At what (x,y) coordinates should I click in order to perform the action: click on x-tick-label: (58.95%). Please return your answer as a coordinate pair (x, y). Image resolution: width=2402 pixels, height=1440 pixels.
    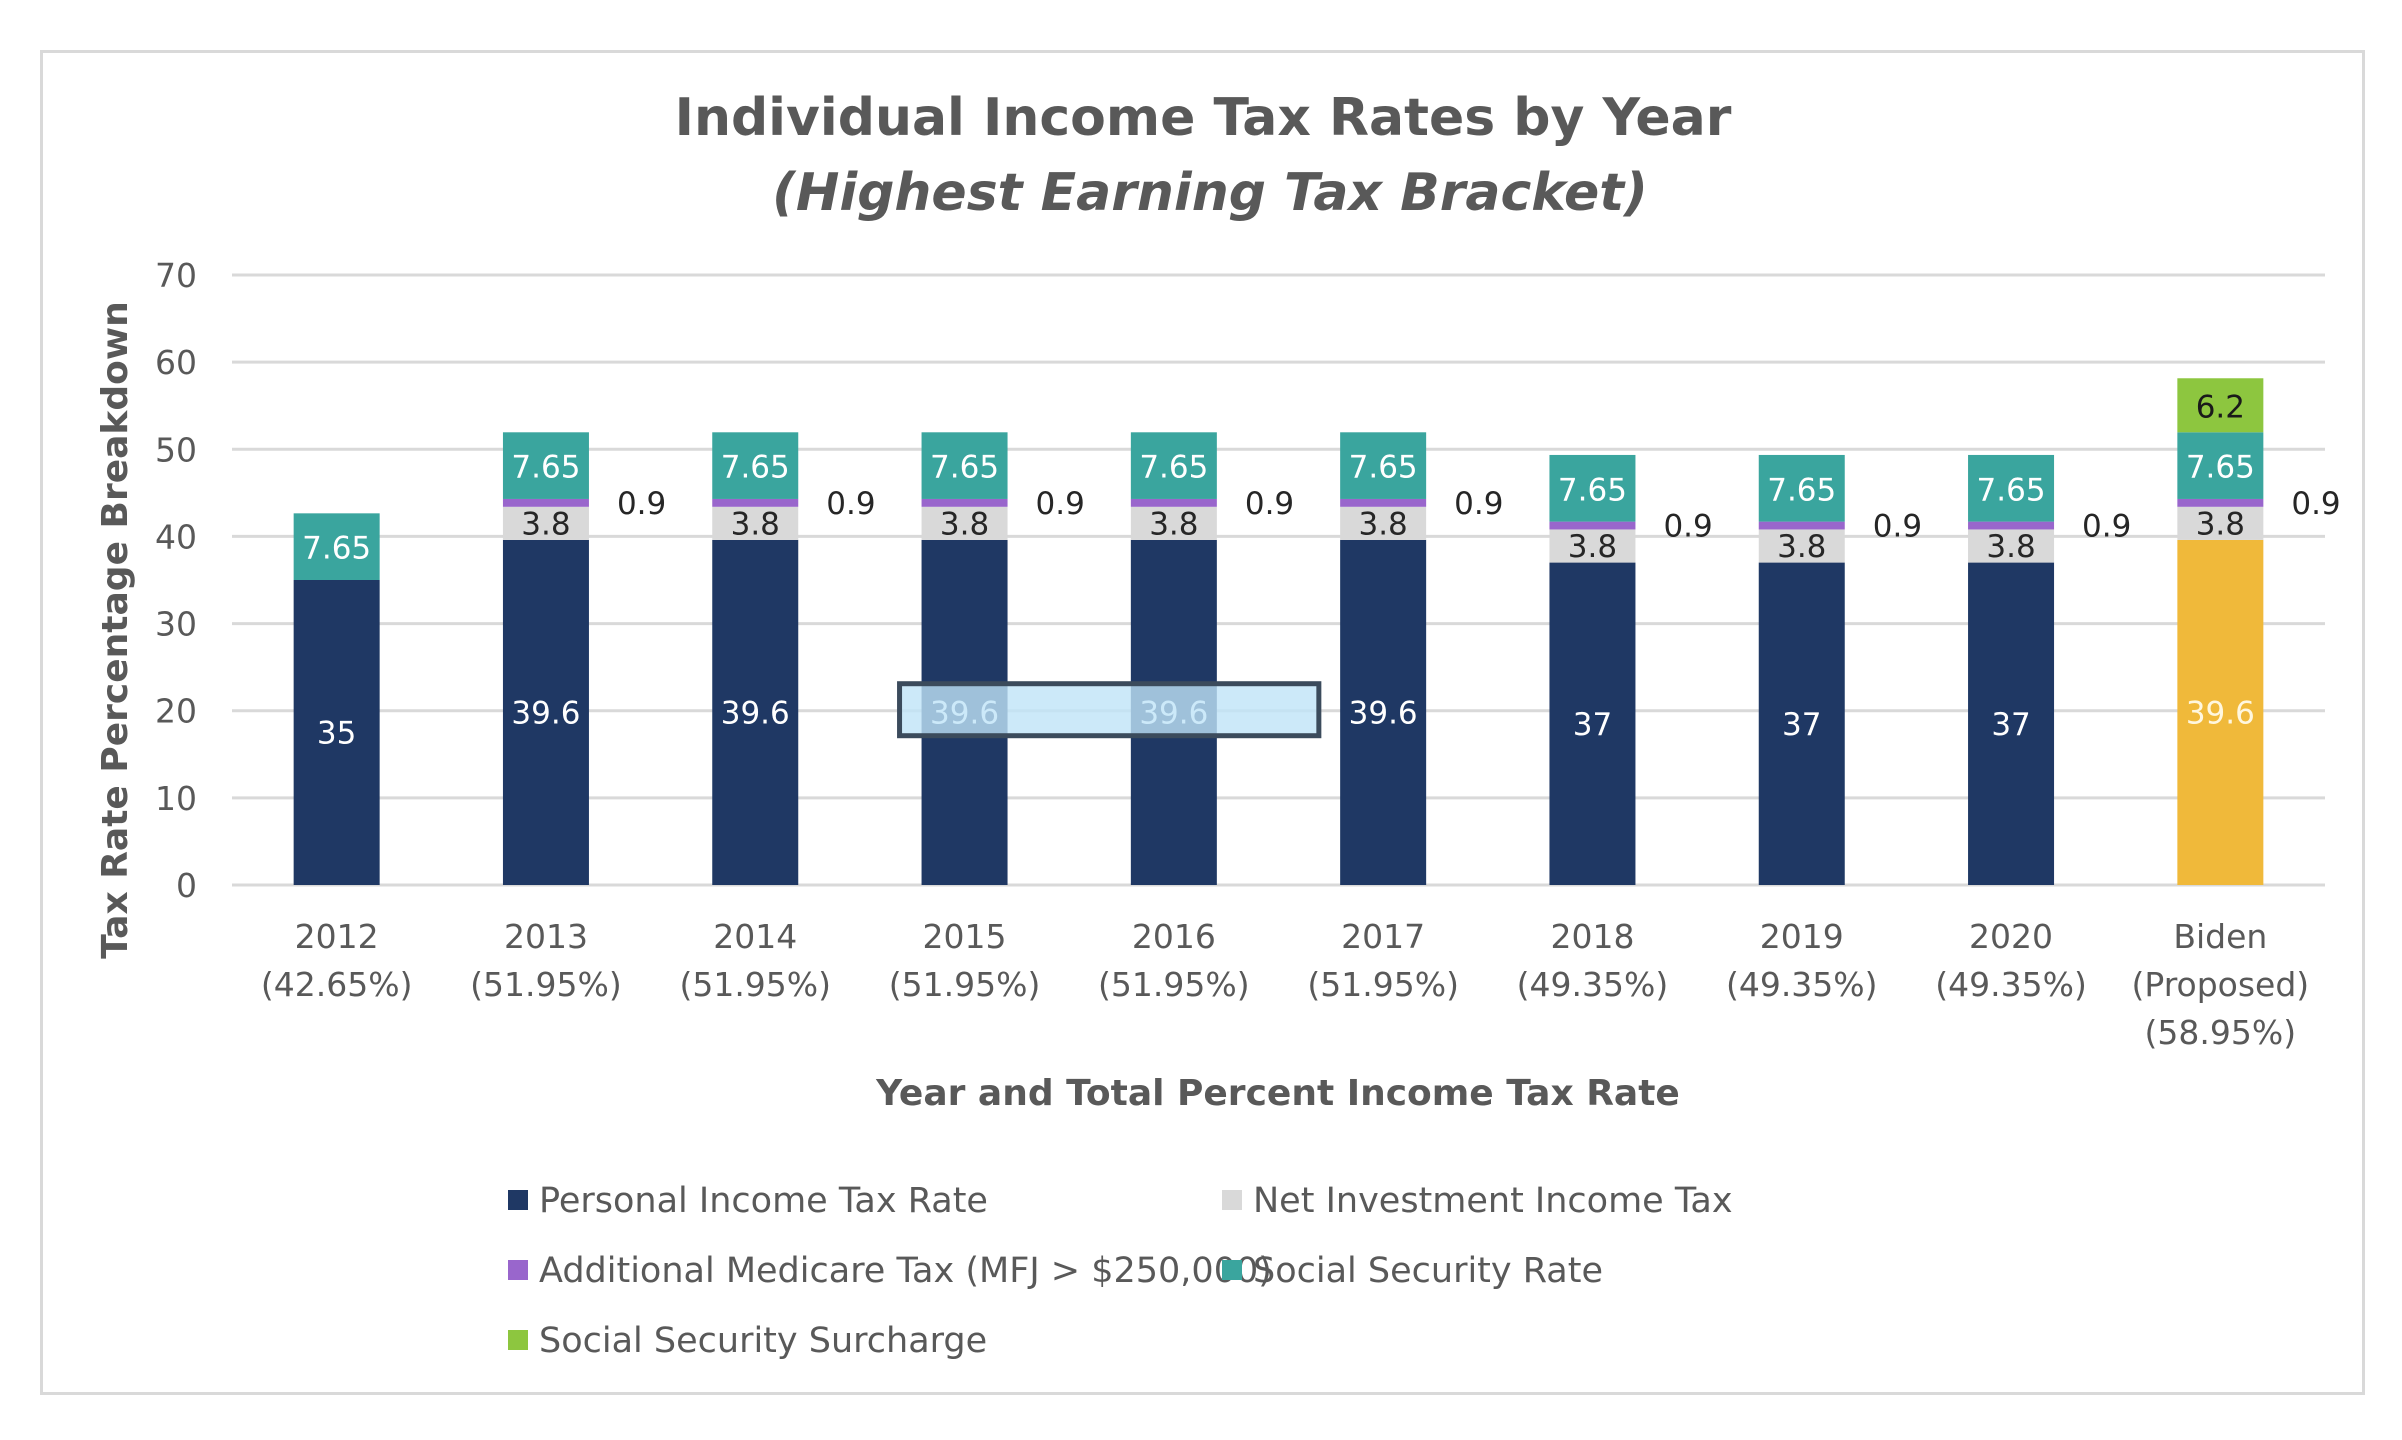
    Looking at the image, I should click on (2221, 1032).